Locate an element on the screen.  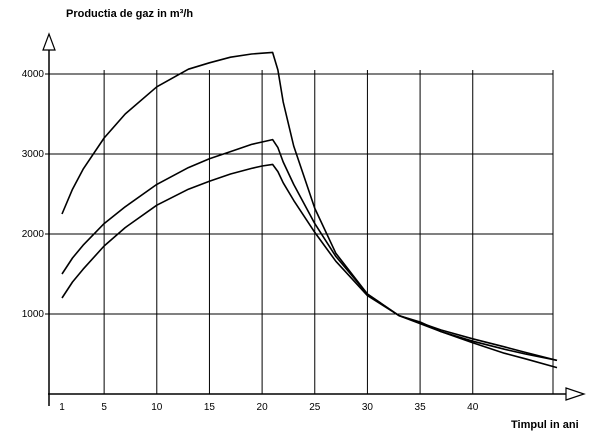
x-tick-label: 10 is located at coordinates (157, 407).